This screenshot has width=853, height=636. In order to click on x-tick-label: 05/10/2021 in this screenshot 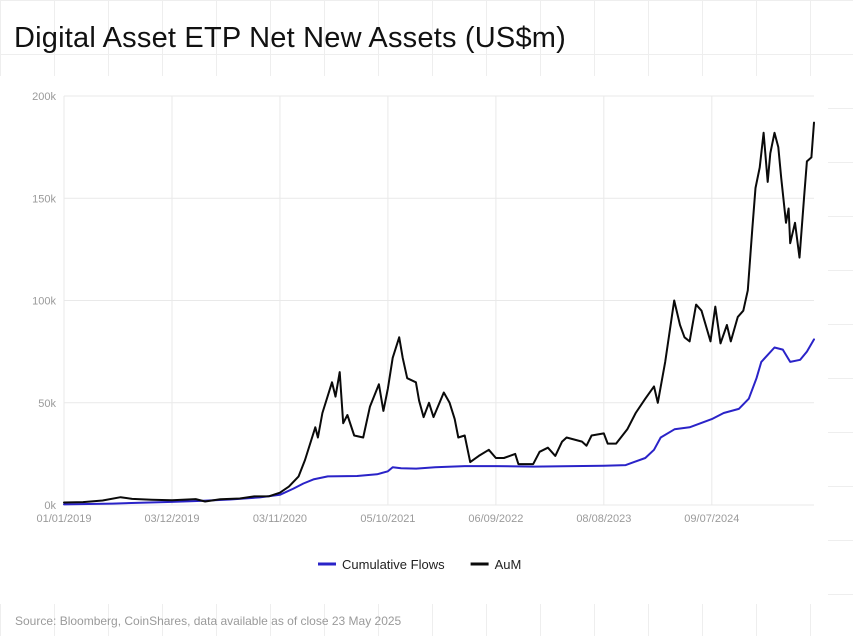, I will do `click(387, 519)`.